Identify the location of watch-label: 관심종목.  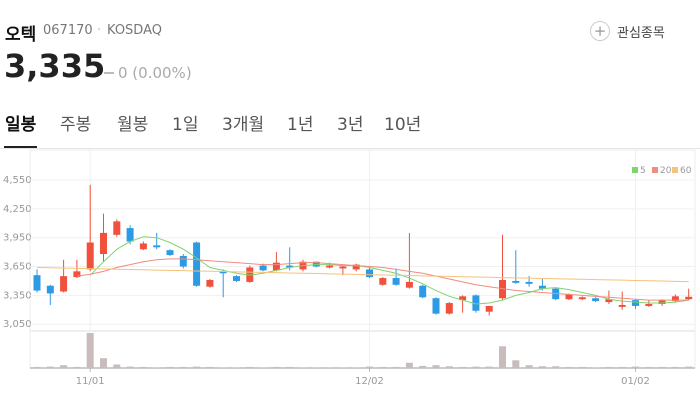
(641, 33).